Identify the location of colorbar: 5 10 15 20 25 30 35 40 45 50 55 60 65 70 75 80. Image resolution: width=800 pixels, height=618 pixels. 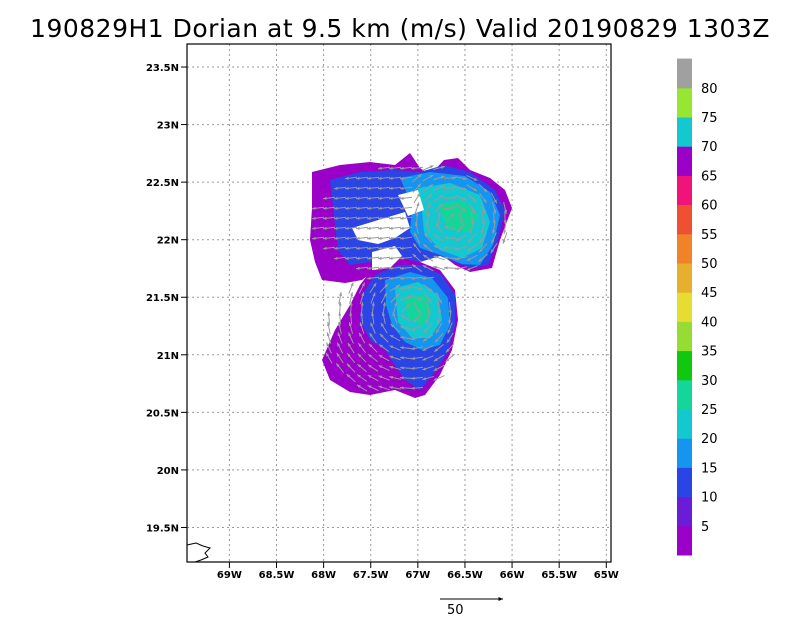
(697, 307).